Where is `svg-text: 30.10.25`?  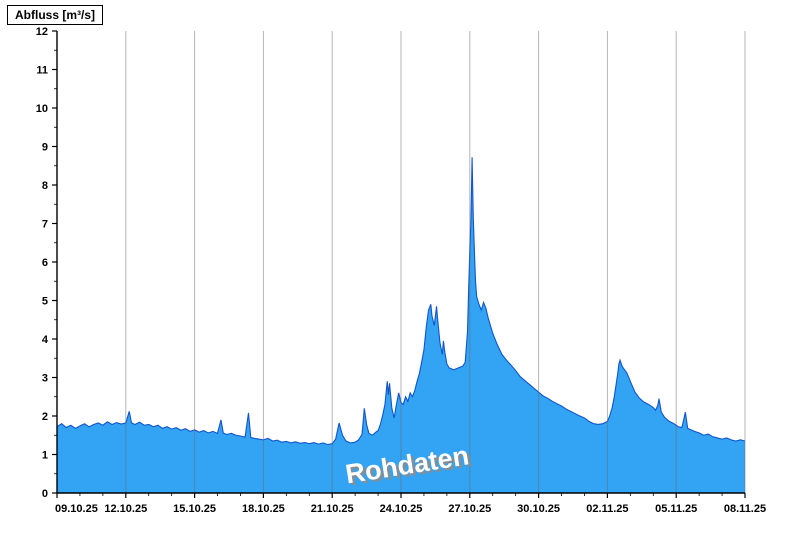
svg-text: 30.10.25 is located at coordinates (538, 509).